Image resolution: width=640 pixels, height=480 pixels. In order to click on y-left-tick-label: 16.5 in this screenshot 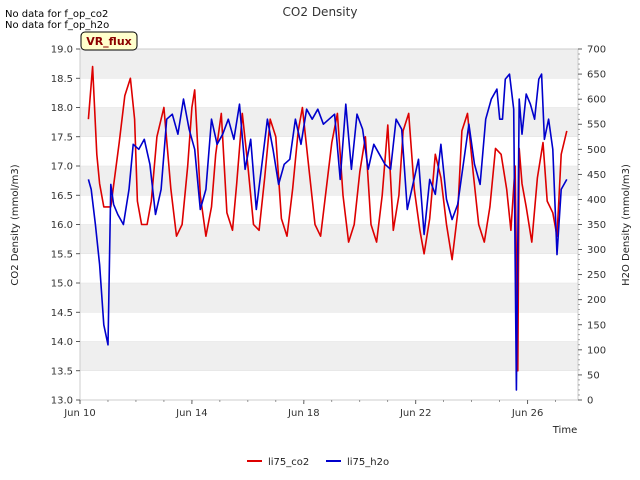, I will do `click(62, 196)`.